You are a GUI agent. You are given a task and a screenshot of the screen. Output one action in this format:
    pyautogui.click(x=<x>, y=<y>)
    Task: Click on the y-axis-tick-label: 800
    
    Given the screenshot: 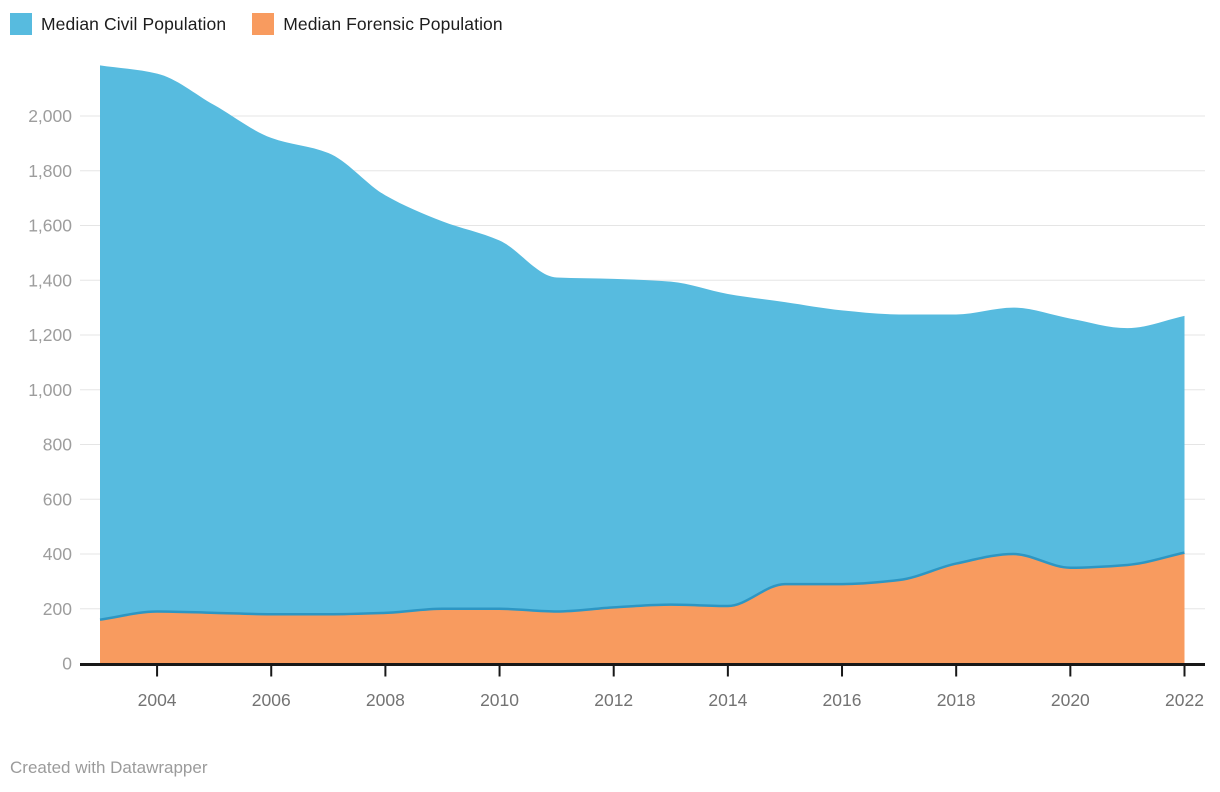 What is the action you would take?
    pyautogui.click(x=57, y=445)
    